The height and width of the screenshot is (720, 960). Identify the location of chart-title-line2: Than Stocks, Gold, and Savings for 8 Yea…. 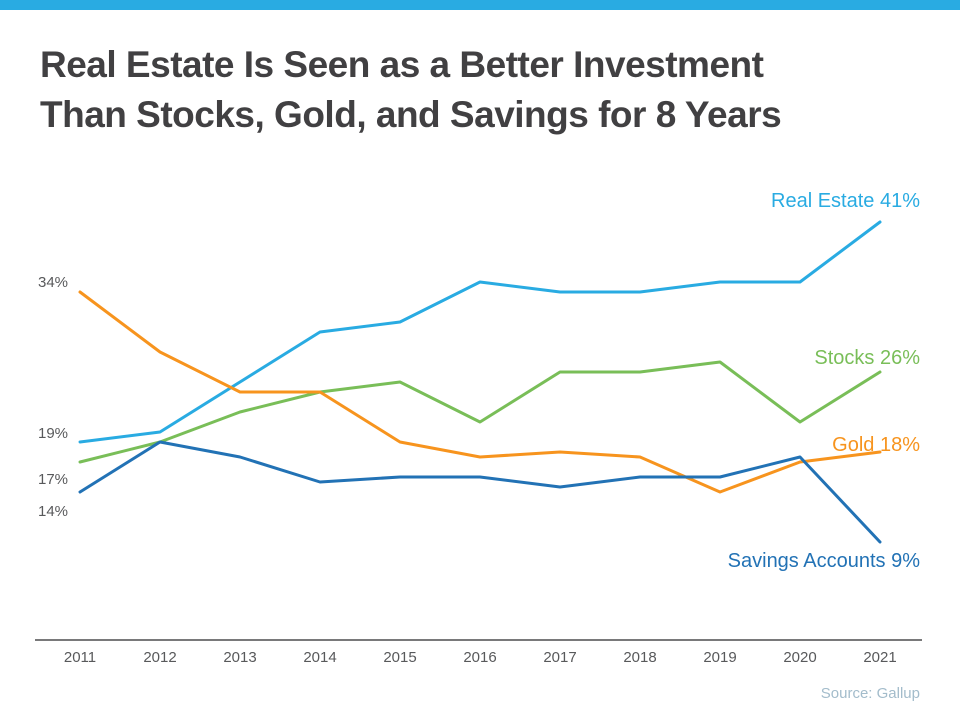
(411, 114).